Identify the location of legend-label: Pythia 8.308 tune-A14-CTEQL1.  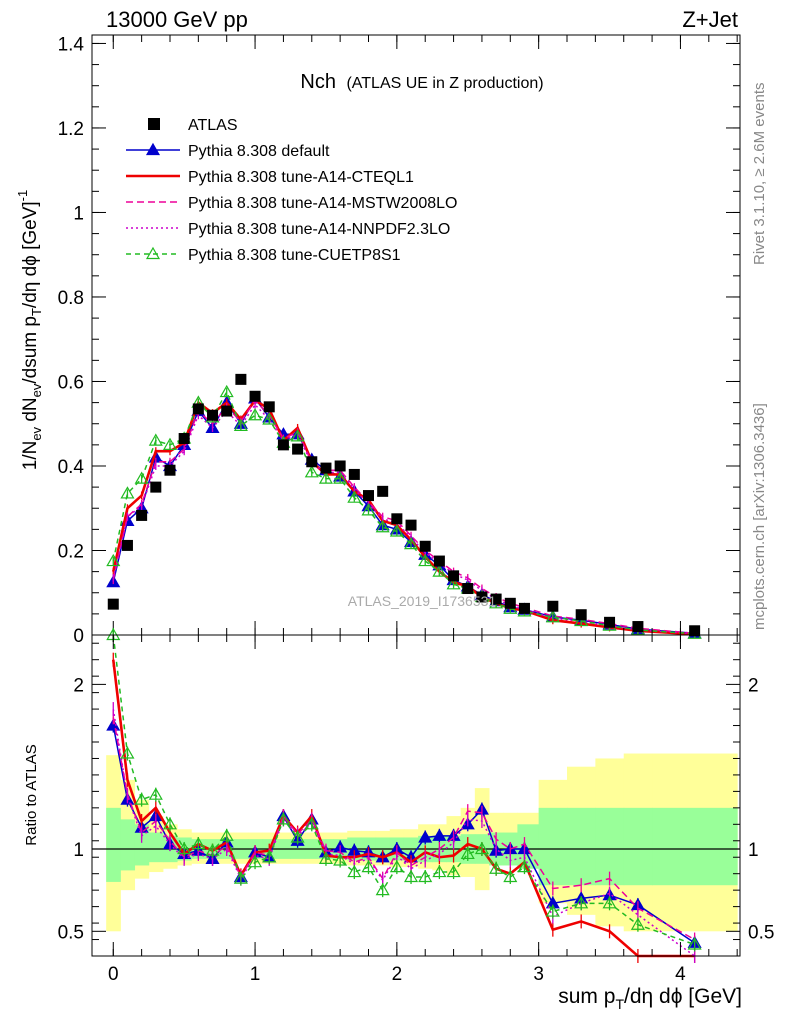
(301, 177).